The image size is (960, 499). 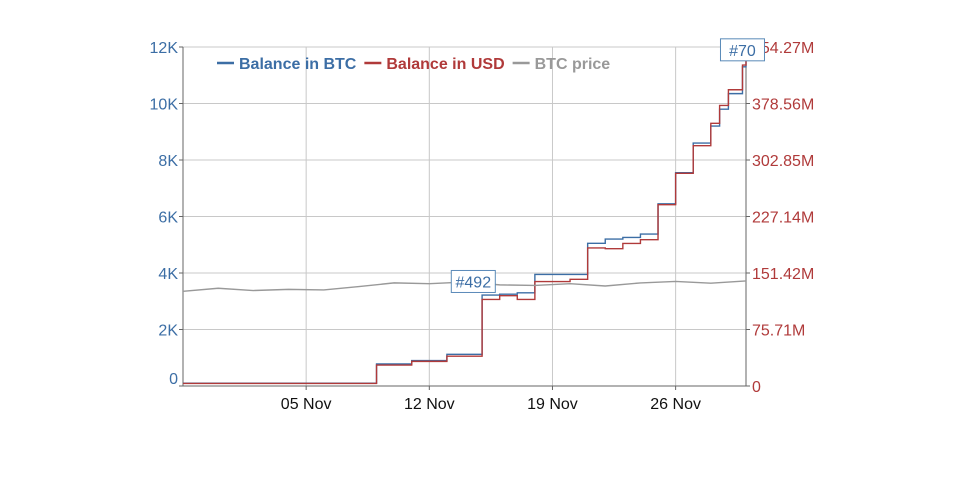 What do you see at coordinates (168, 331) in the screenshot?
I see `left-tick-label: 2K` at bounding box center [168, 331].